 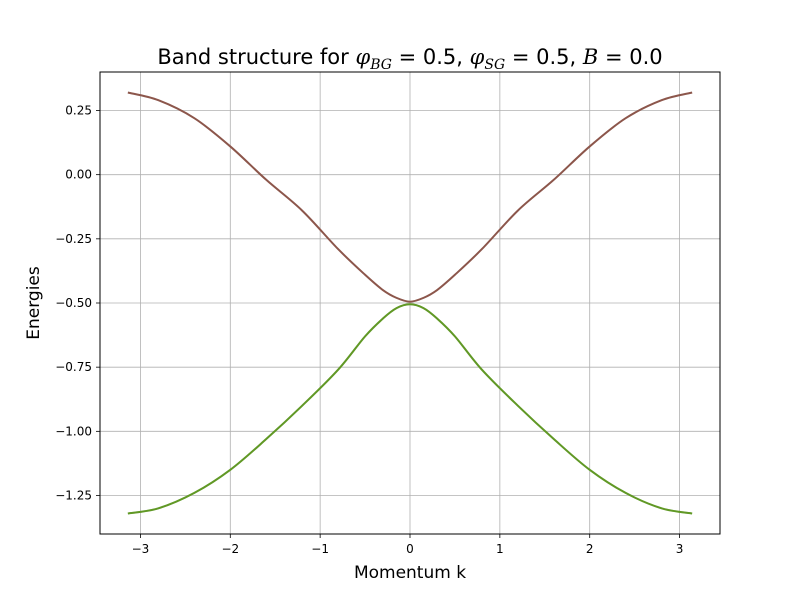 I want to click on x-tick-label: 2, so click(x=590, y=549).